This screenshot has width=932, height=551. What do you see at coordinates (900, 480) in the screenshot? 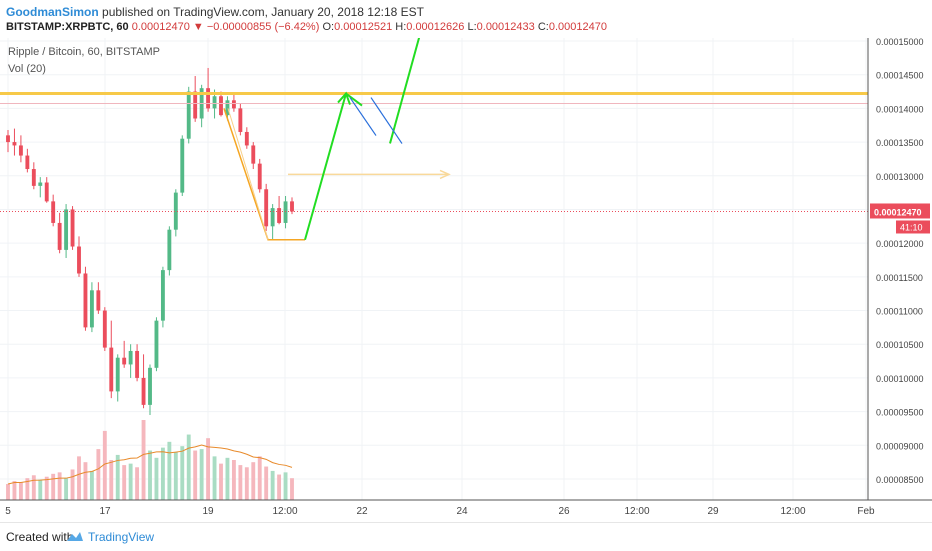
I see `y-tick-label: 0.00008500` at bounding box center [900, 480].